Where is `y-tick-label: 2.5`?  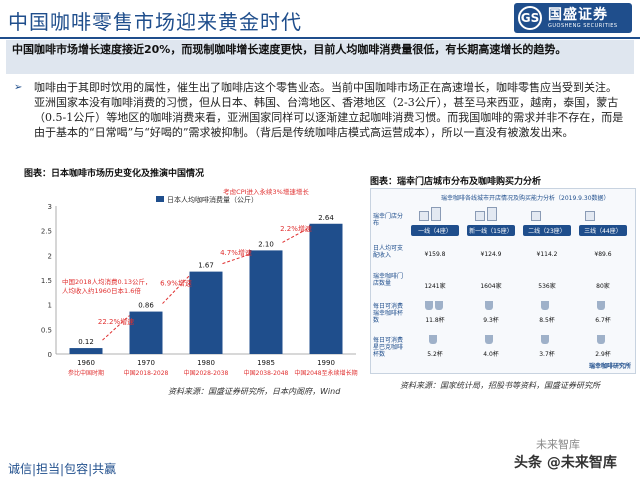 y-tick-label: 2.5 is located at coordinates (46, 232).